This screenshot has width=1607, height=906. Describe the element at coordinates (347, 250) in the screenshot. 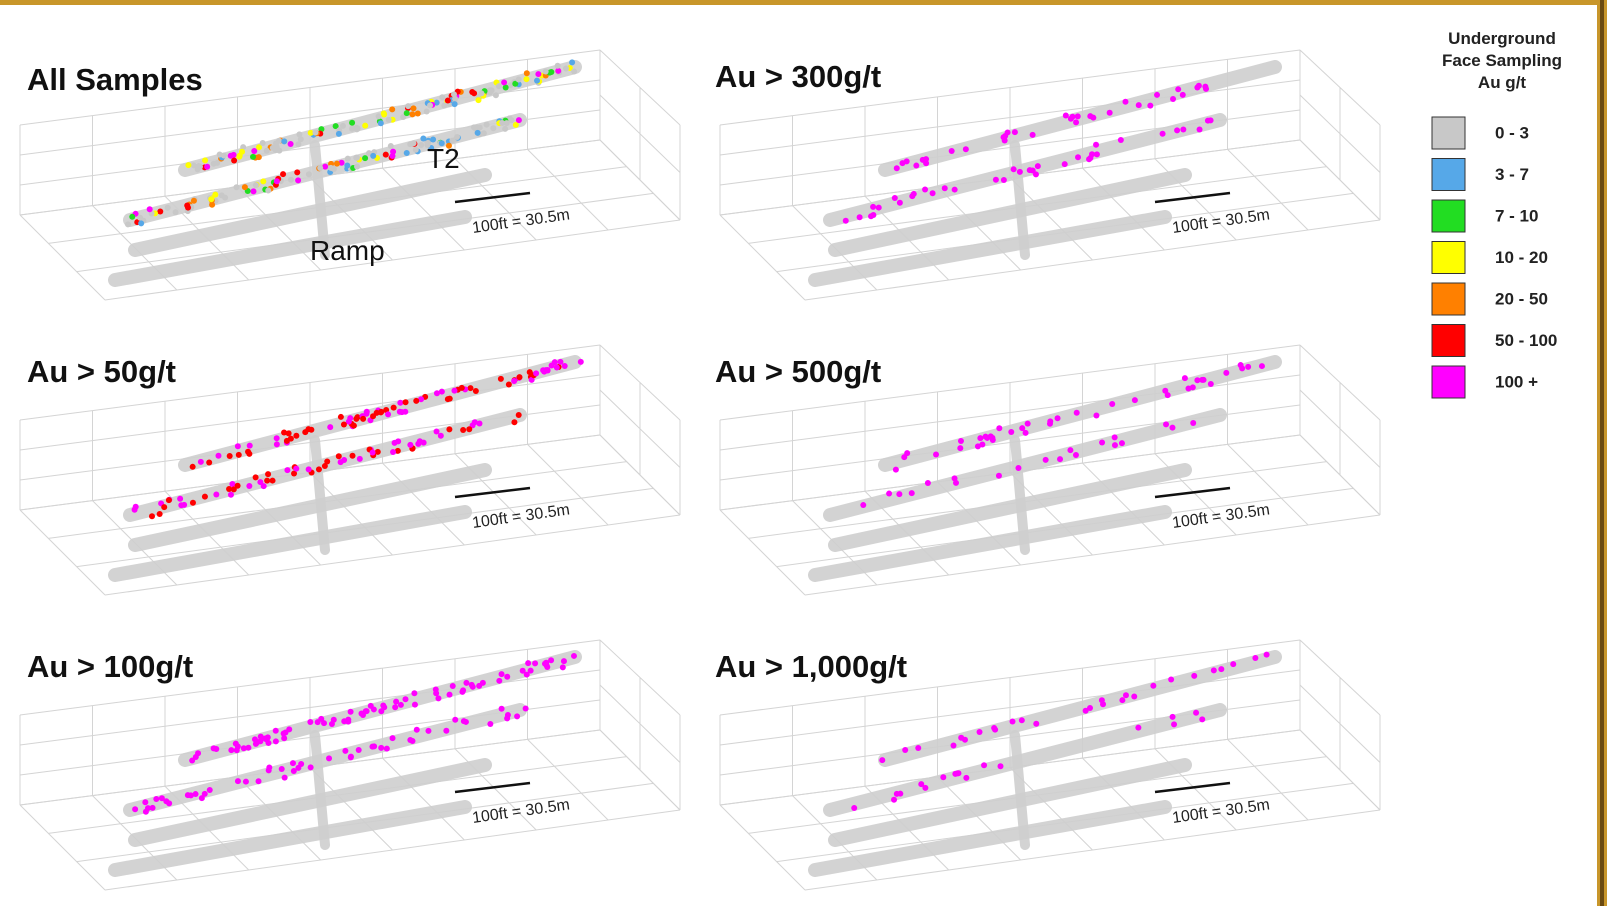

I see `annotation: Ramp` at that location.